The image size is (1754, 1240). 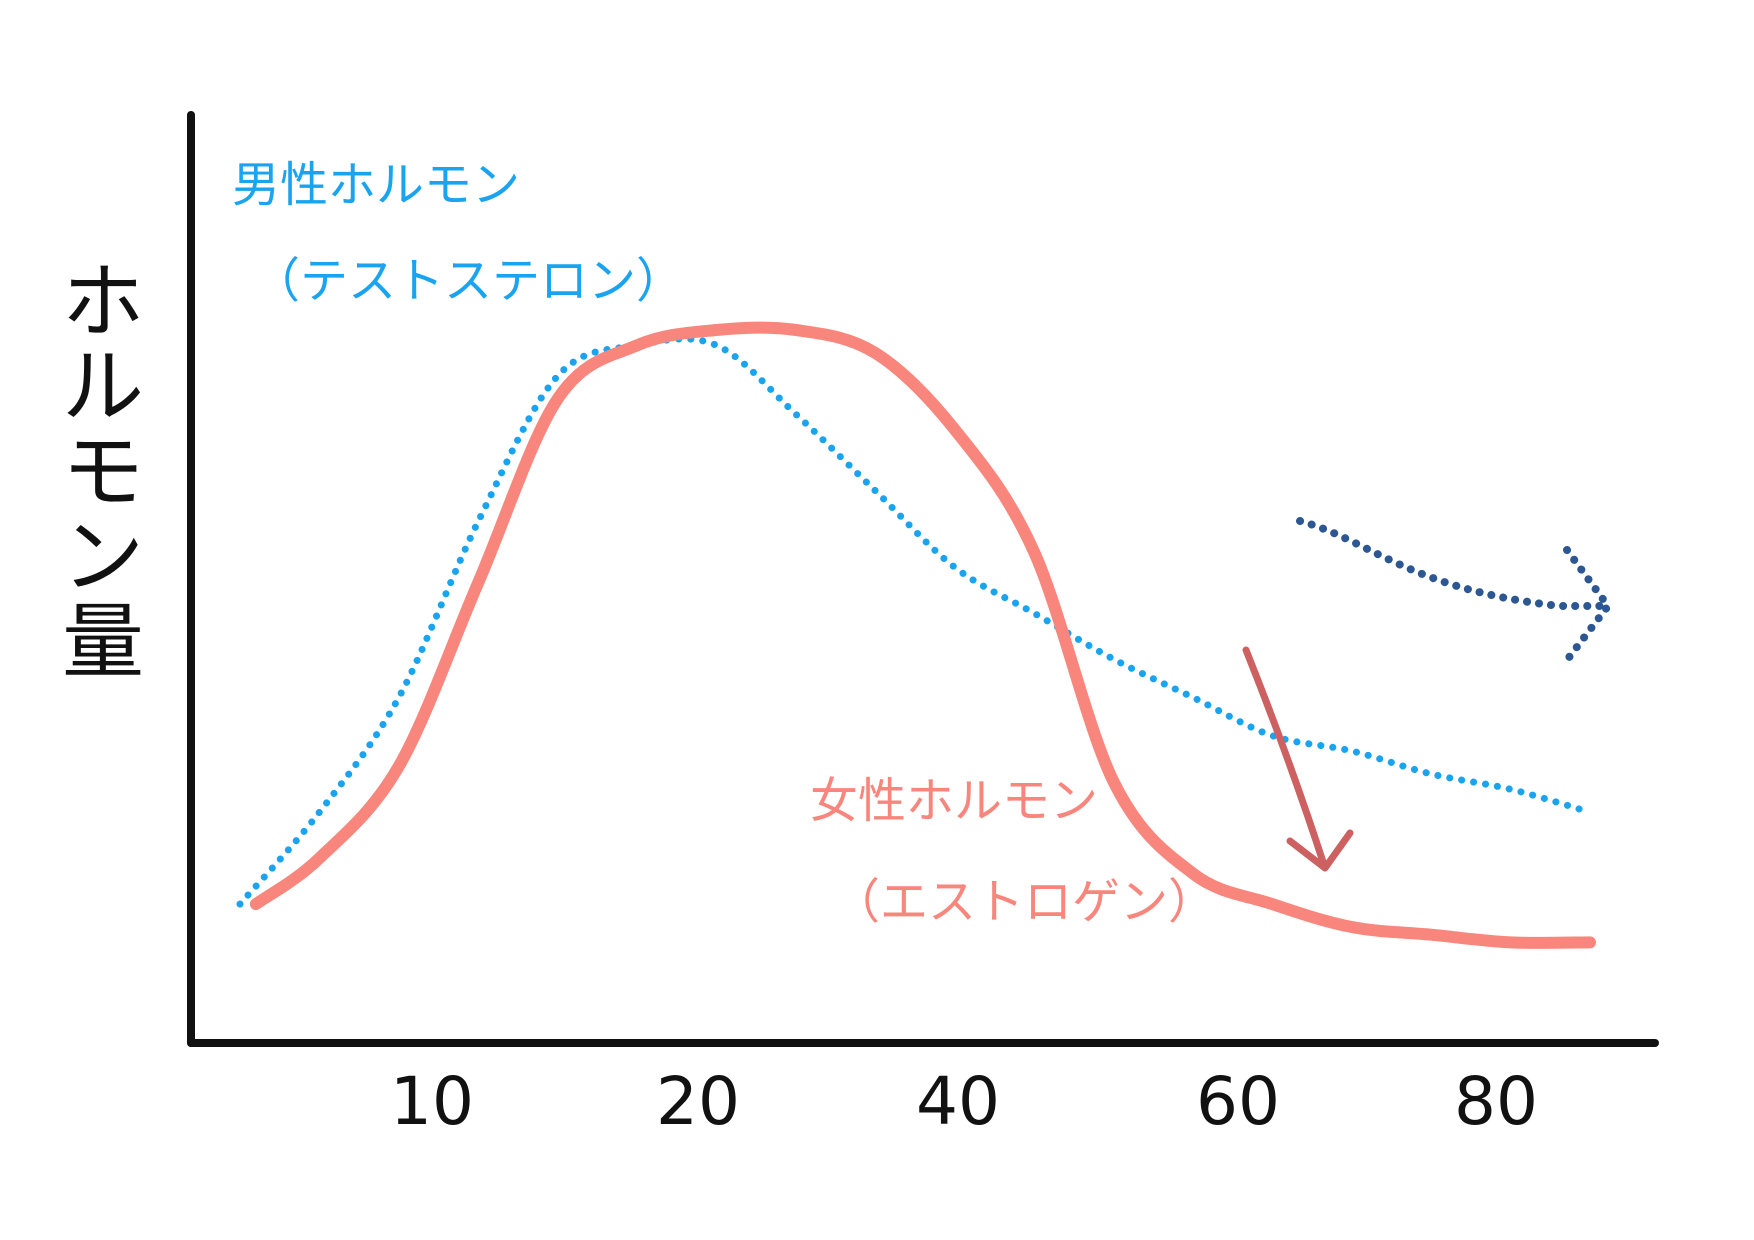 I want to click on male-hormone-label: 男性ホルモン, so click(x=376, y=185).